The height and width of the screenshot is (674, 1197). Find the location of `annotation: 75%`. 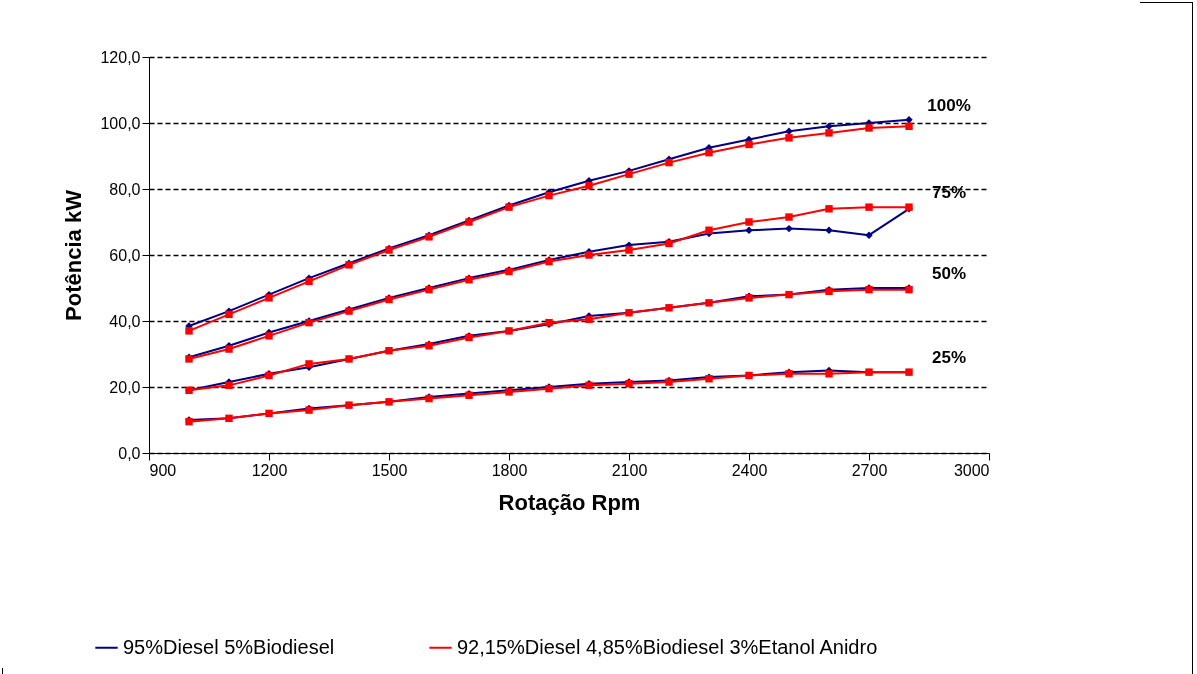

annotation: 75% is located at coordinates (949, 193).